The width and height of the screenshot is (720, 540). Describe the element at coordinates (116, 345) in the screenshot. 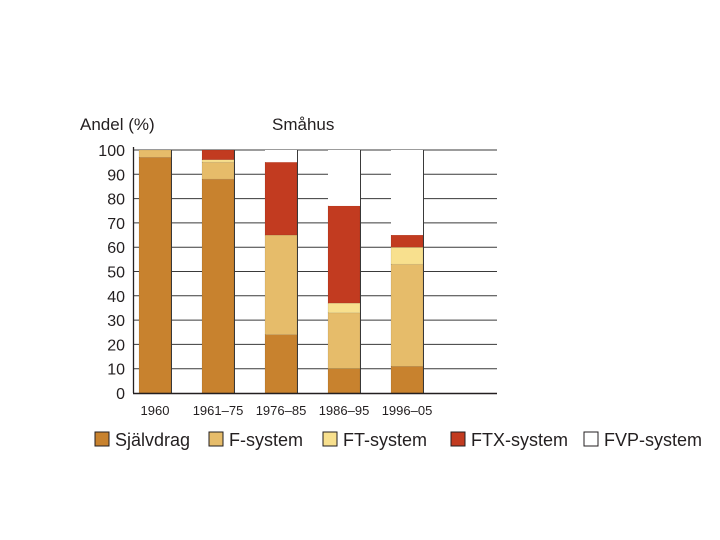

I see `y-tick-label: 20` at that location.